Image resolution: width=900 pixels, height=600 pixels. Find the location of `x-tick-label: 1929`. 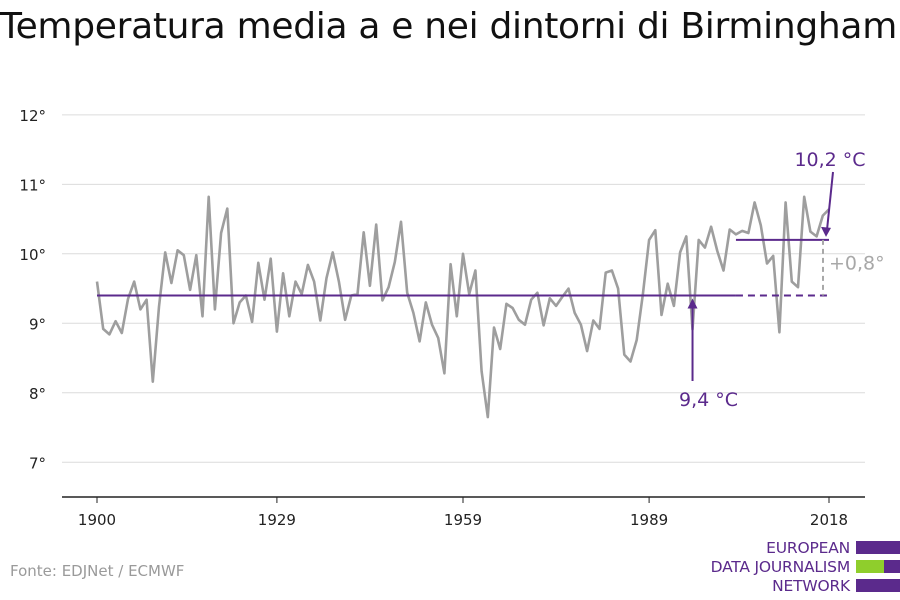

x-tick-label: 1929 is located at coordinates (277, 520).